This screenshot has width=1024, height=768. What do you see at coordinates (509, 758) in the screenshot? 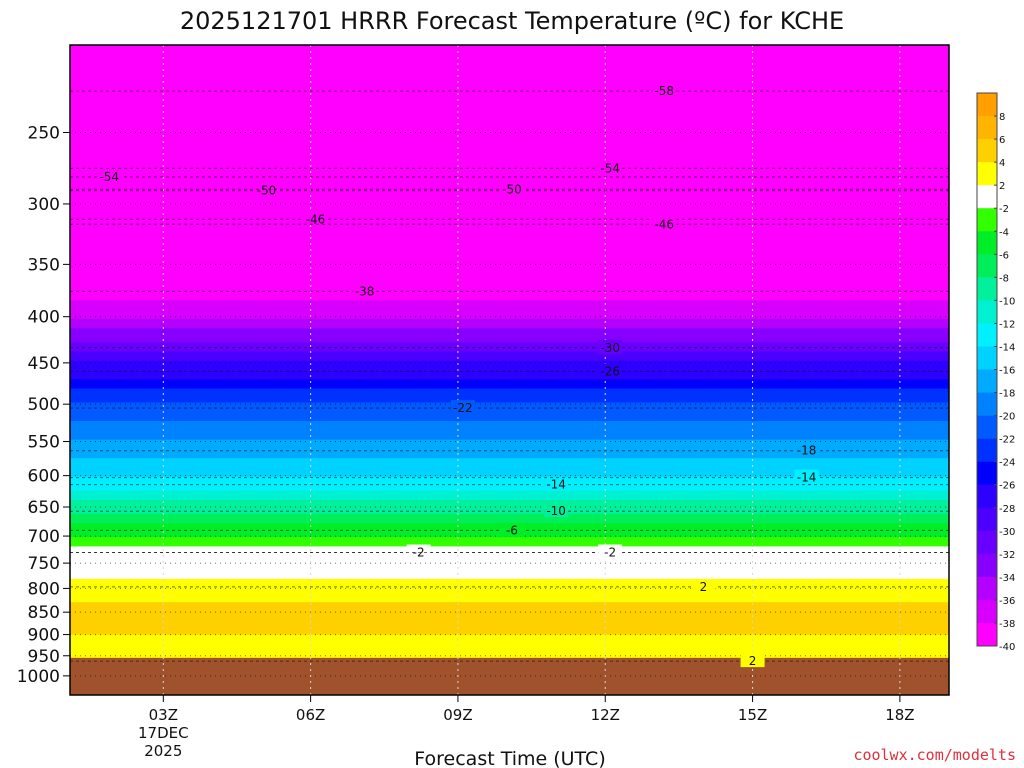
I see `x-axis-label: Forecast Time (UTC)` at bounding box center [509, 758].